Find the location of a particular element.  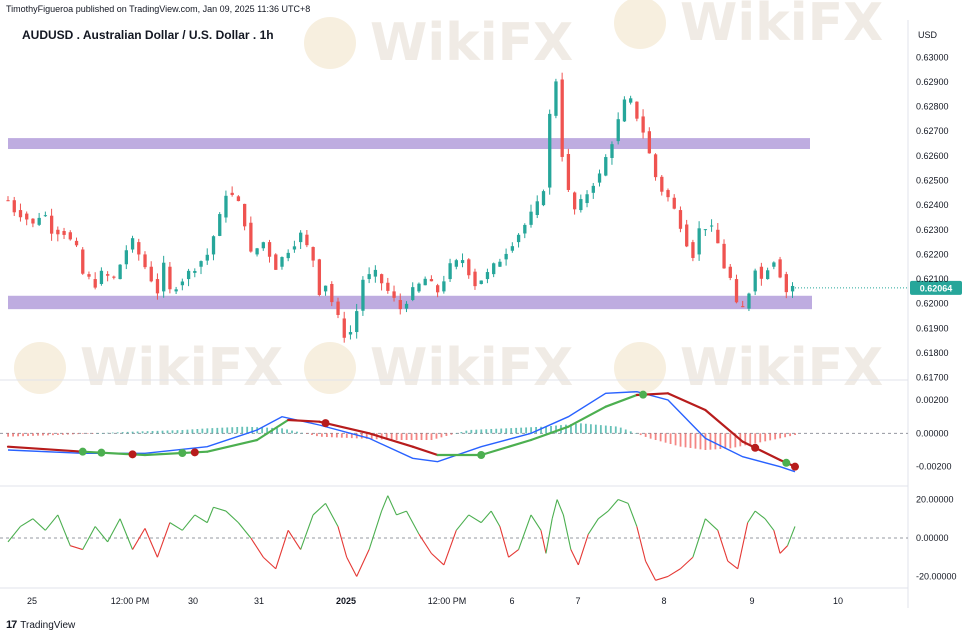

macd-tick-label: -0.00200 is located at coordinates (934, 467).